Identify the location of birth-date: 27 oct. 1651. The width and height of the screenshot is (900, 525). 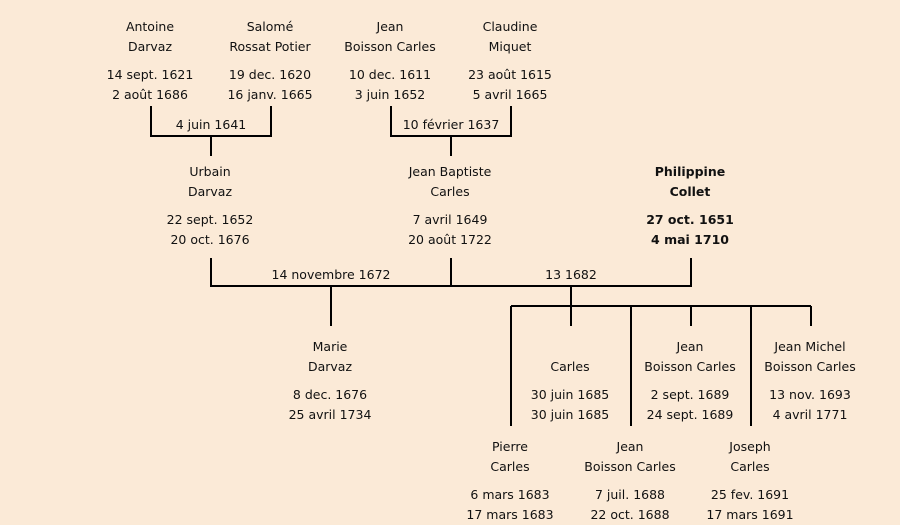
(690, 219).